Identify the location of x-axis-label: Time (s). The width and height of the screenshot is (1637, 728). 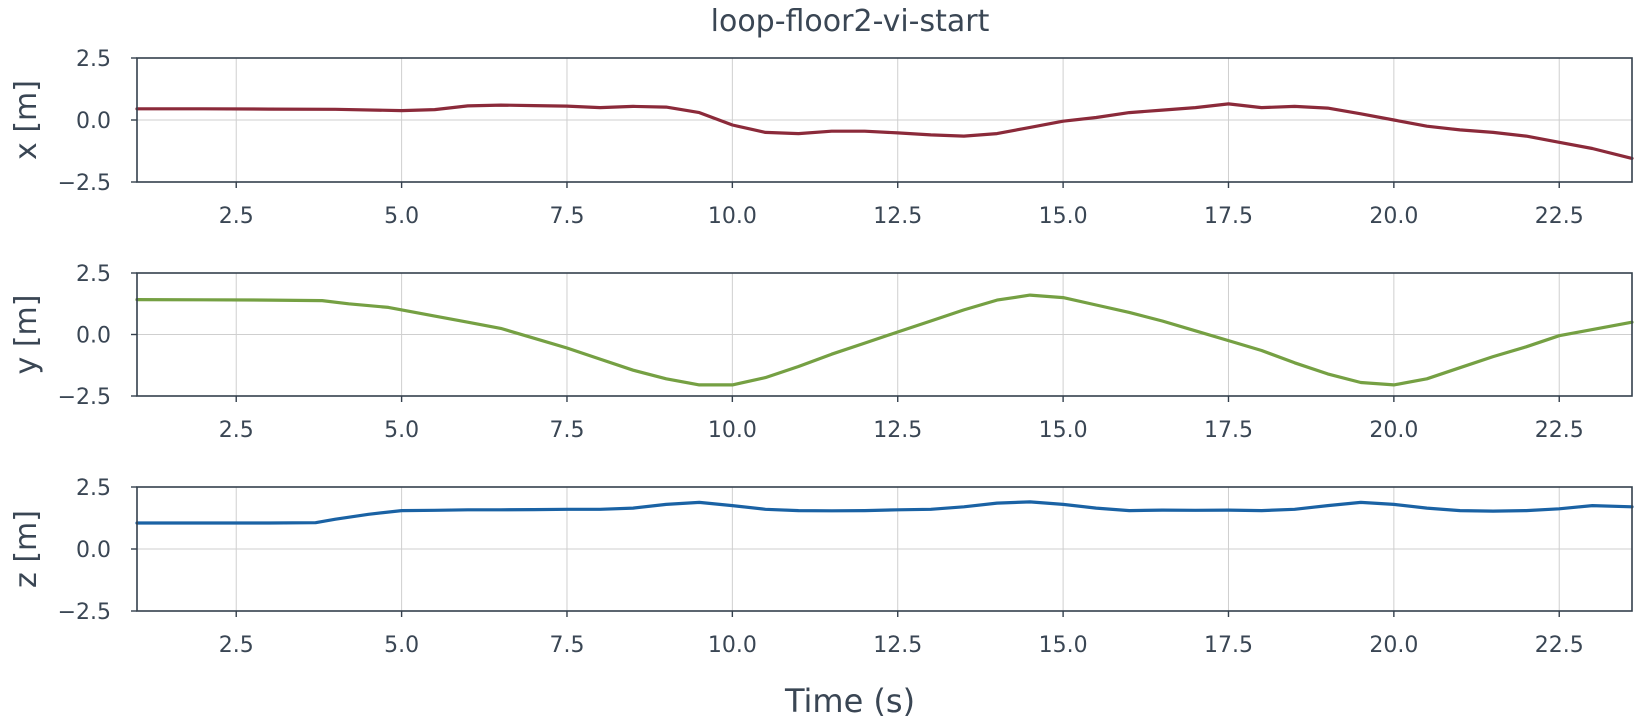
(849, 701).